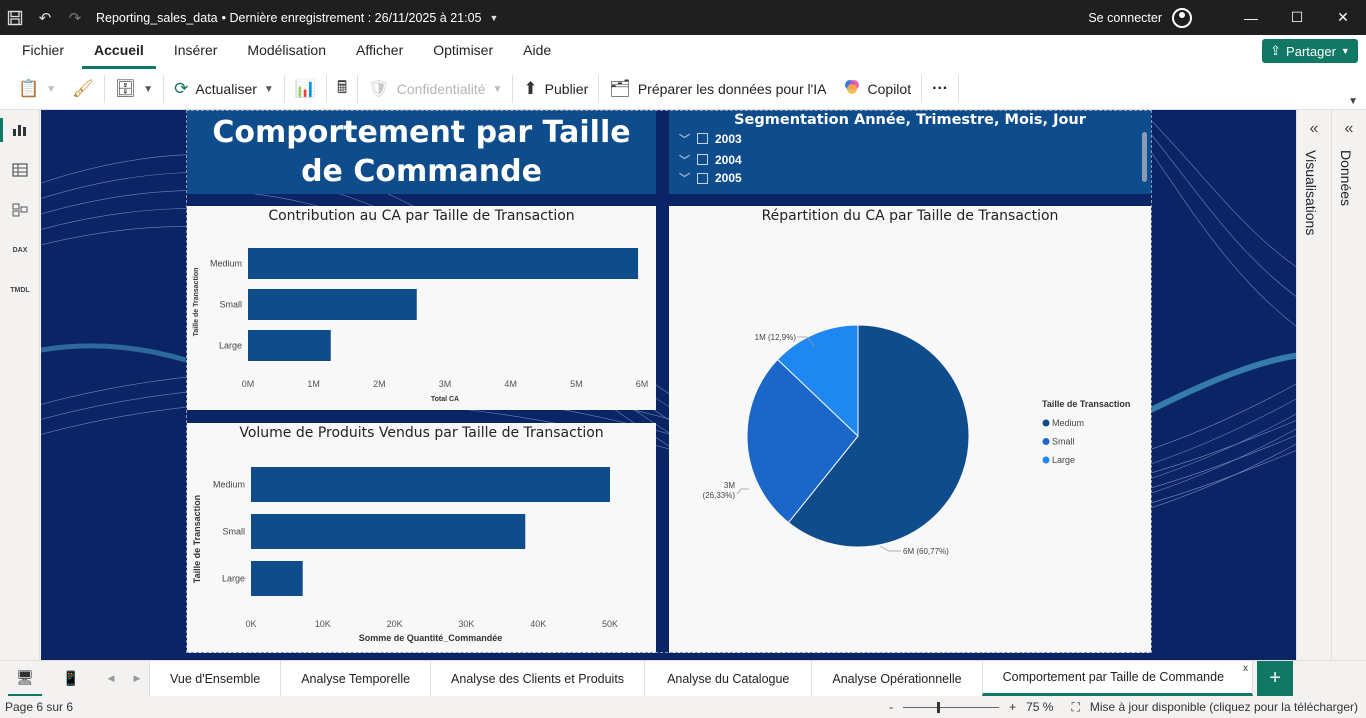 The height and width of the screenshot is (718, 1366). I want to click on publish-button: ⬆ Publier, so click(555, 89).